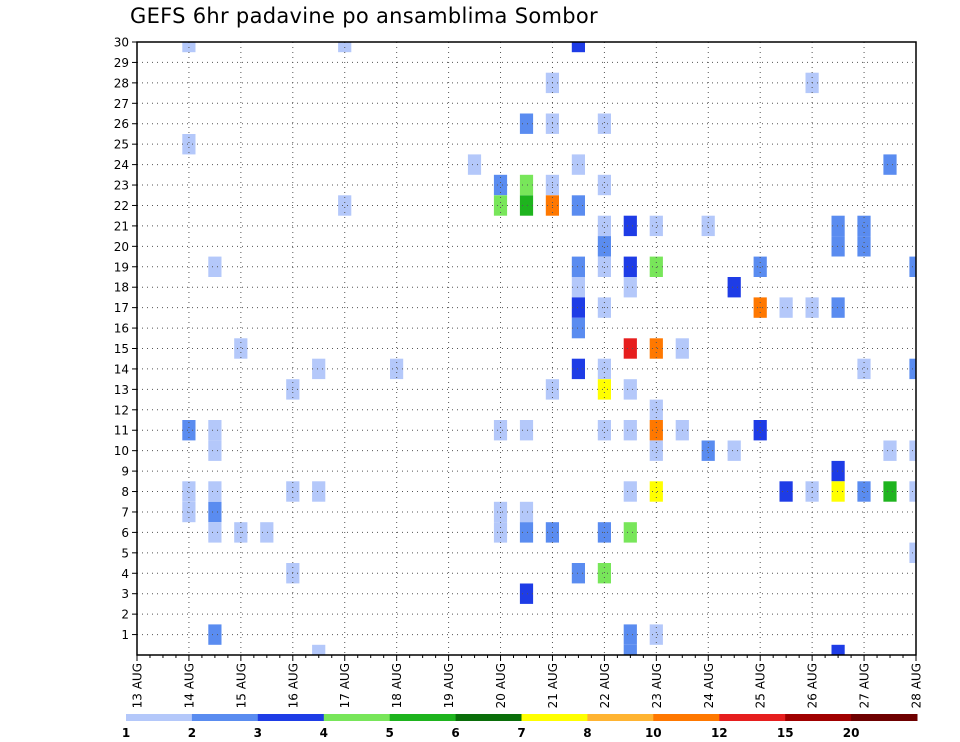  Describe the element at coordinates (865, 685) in the screenshot. I see `x-tick-label: 27 AUG` at that location.